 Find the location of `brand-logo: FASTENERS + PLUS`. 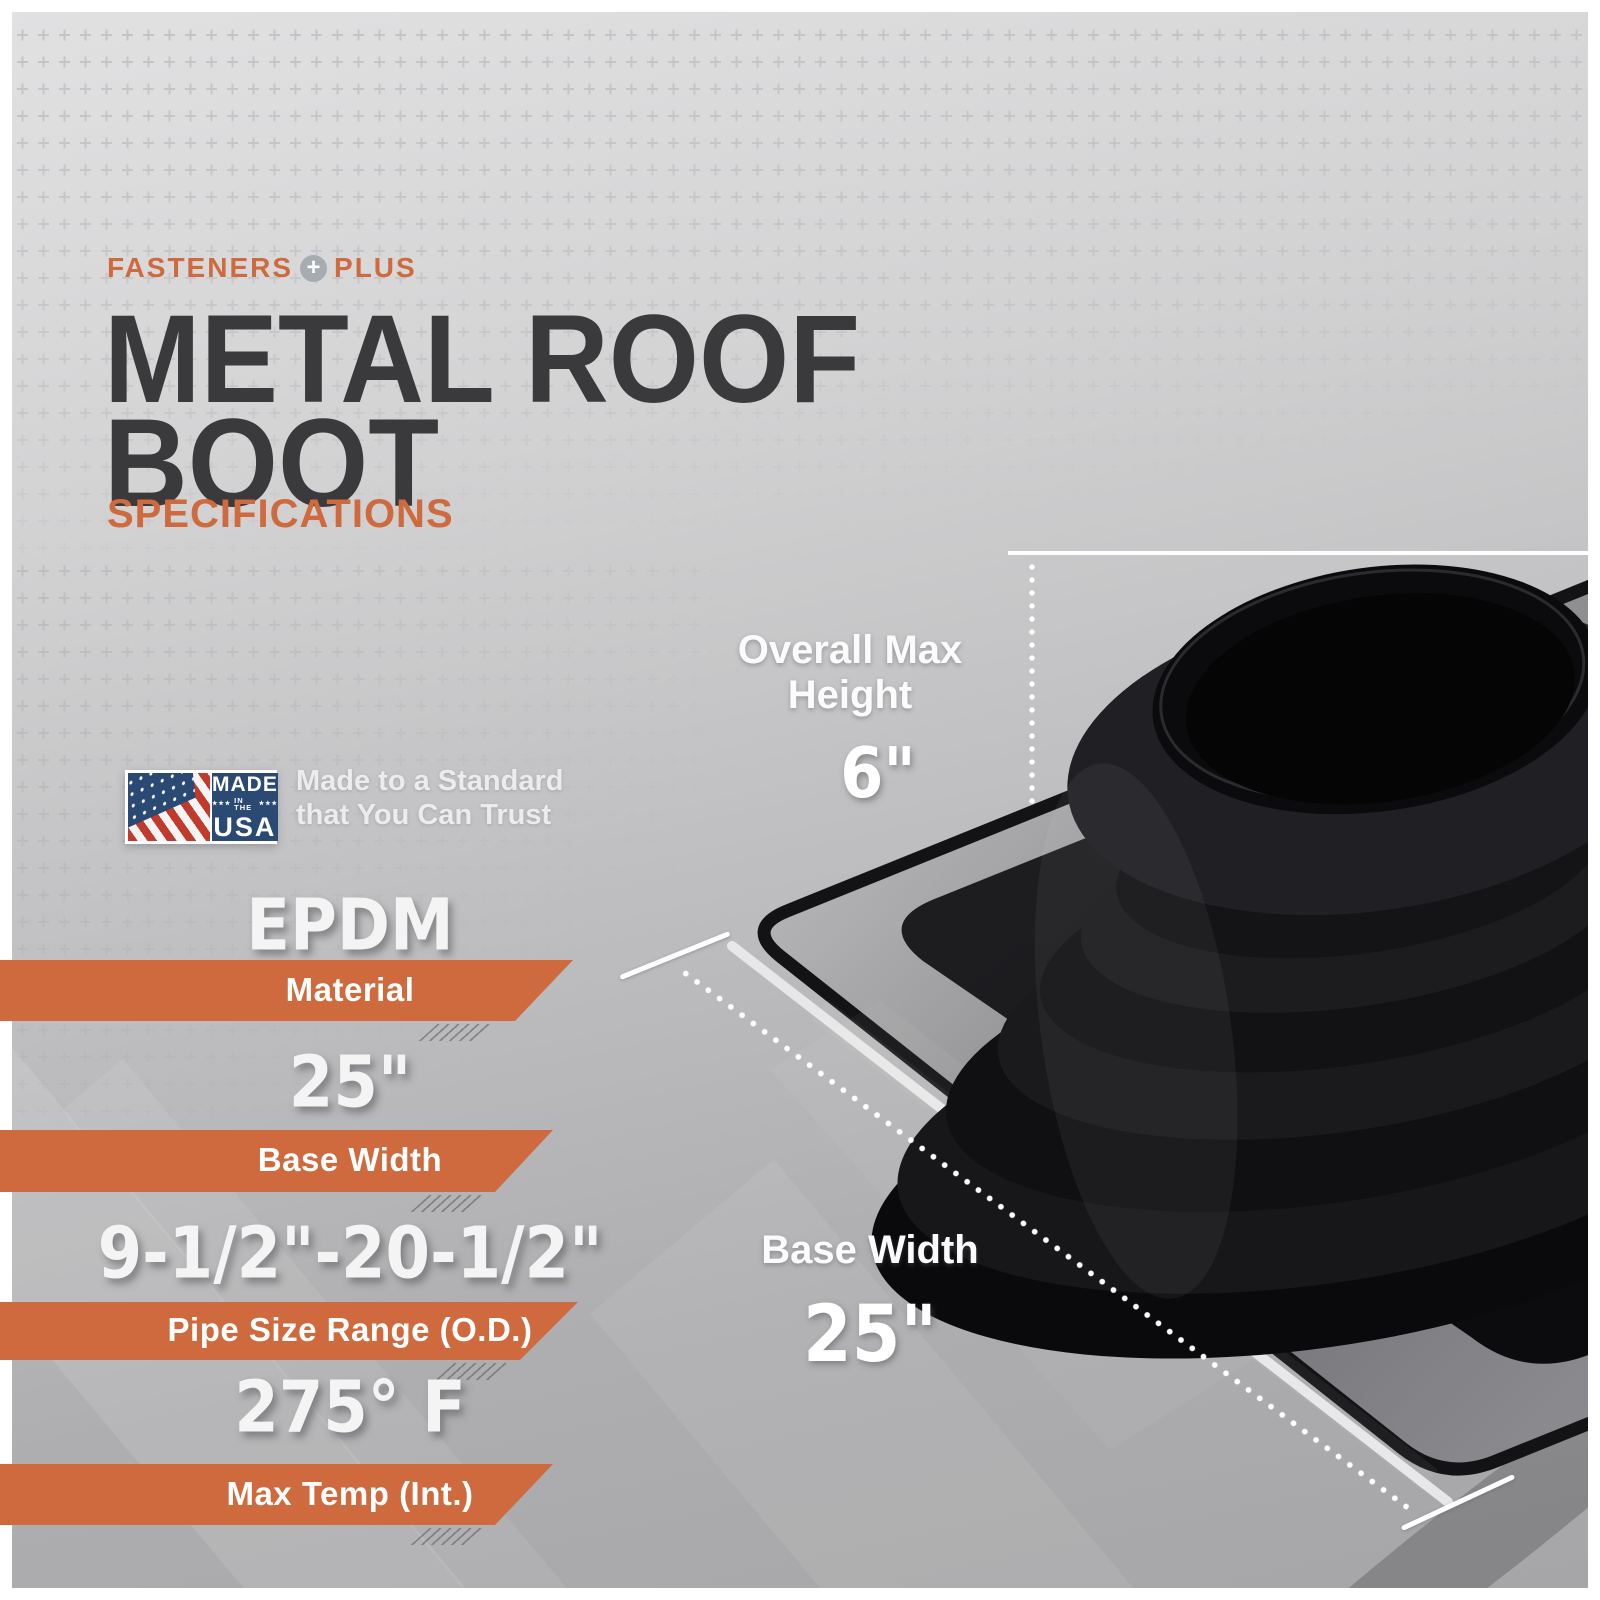

brand-logo: FASTENERS + PLUS is located at coordinates (262, 268).